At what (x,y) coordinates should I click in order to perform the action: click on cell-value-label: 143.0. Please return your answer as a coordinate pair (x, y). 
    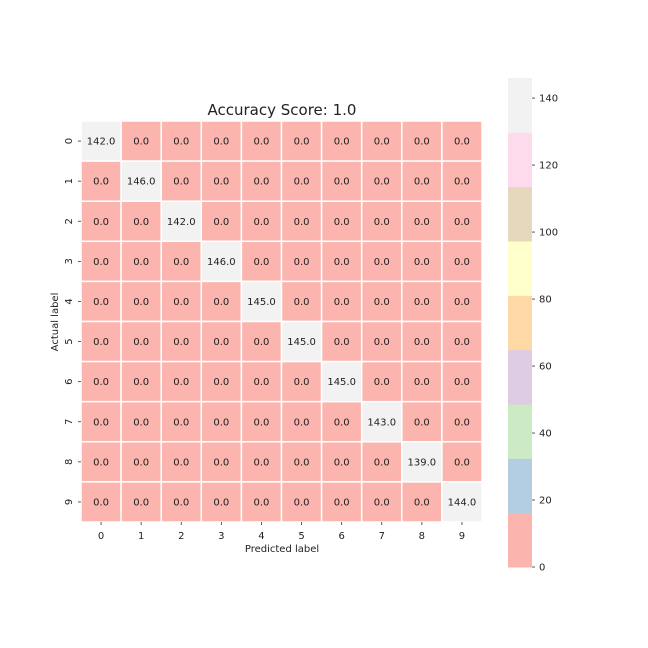
    Looking at the image, I should click on (381, 422).